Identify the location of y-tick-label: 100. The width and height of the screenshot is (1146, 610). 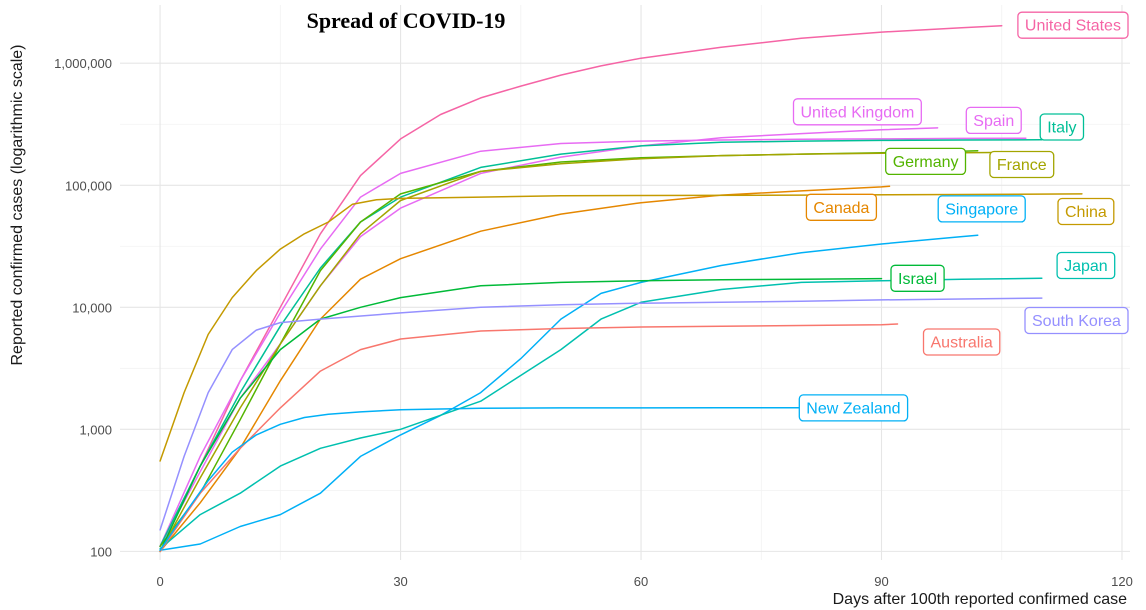
(101, 551).